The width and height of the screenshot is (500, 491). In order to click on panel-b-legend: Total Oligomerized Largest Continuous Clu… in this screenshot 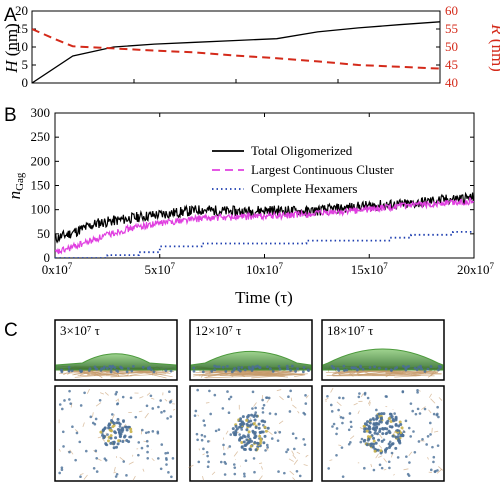, I will do `click(303, 169)`.